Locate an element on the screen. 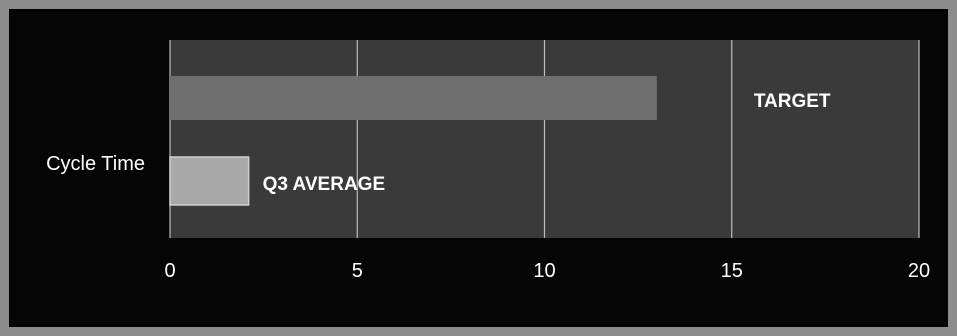 Image resolution: width=957 pixels, height=336 pixels. bar-target is located at coordinates (413, 98).